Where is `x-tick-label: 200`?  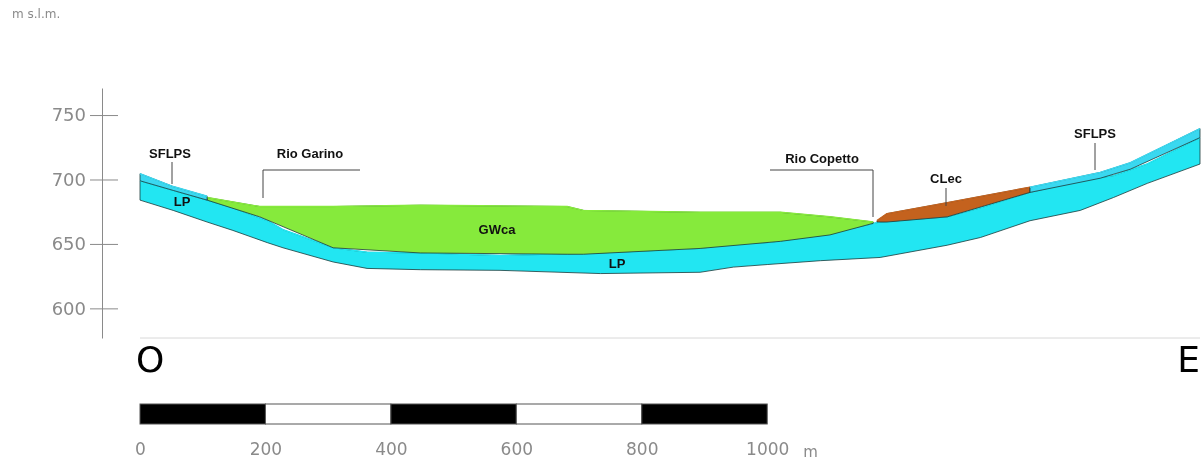
x-tick-label: 200 is located at coordinates (266, 449).